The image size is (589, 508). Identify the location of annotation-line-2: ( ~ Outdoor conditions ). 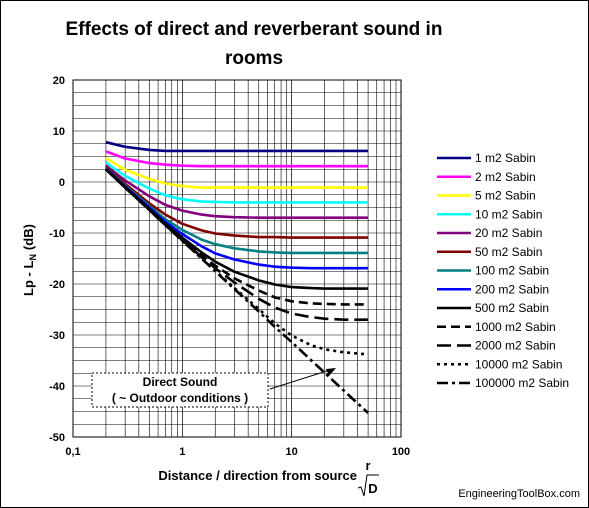
(180, 398).